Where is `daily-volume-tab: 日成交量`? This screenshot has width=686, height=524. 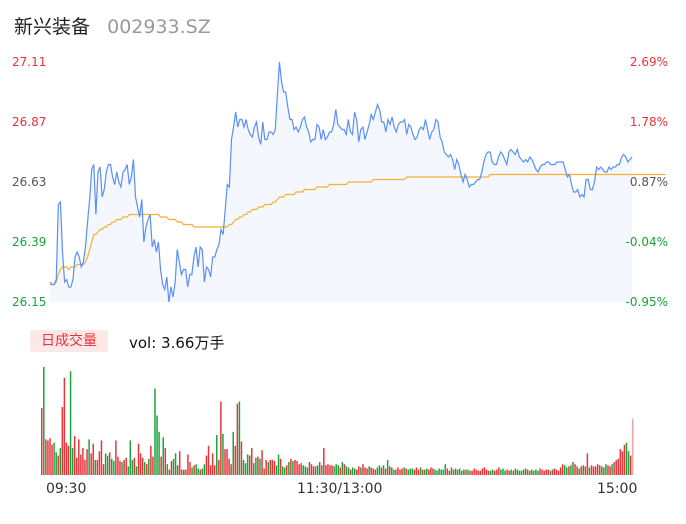 daily-volume-tab: 日成交量 is located at coordinates (69, 341).